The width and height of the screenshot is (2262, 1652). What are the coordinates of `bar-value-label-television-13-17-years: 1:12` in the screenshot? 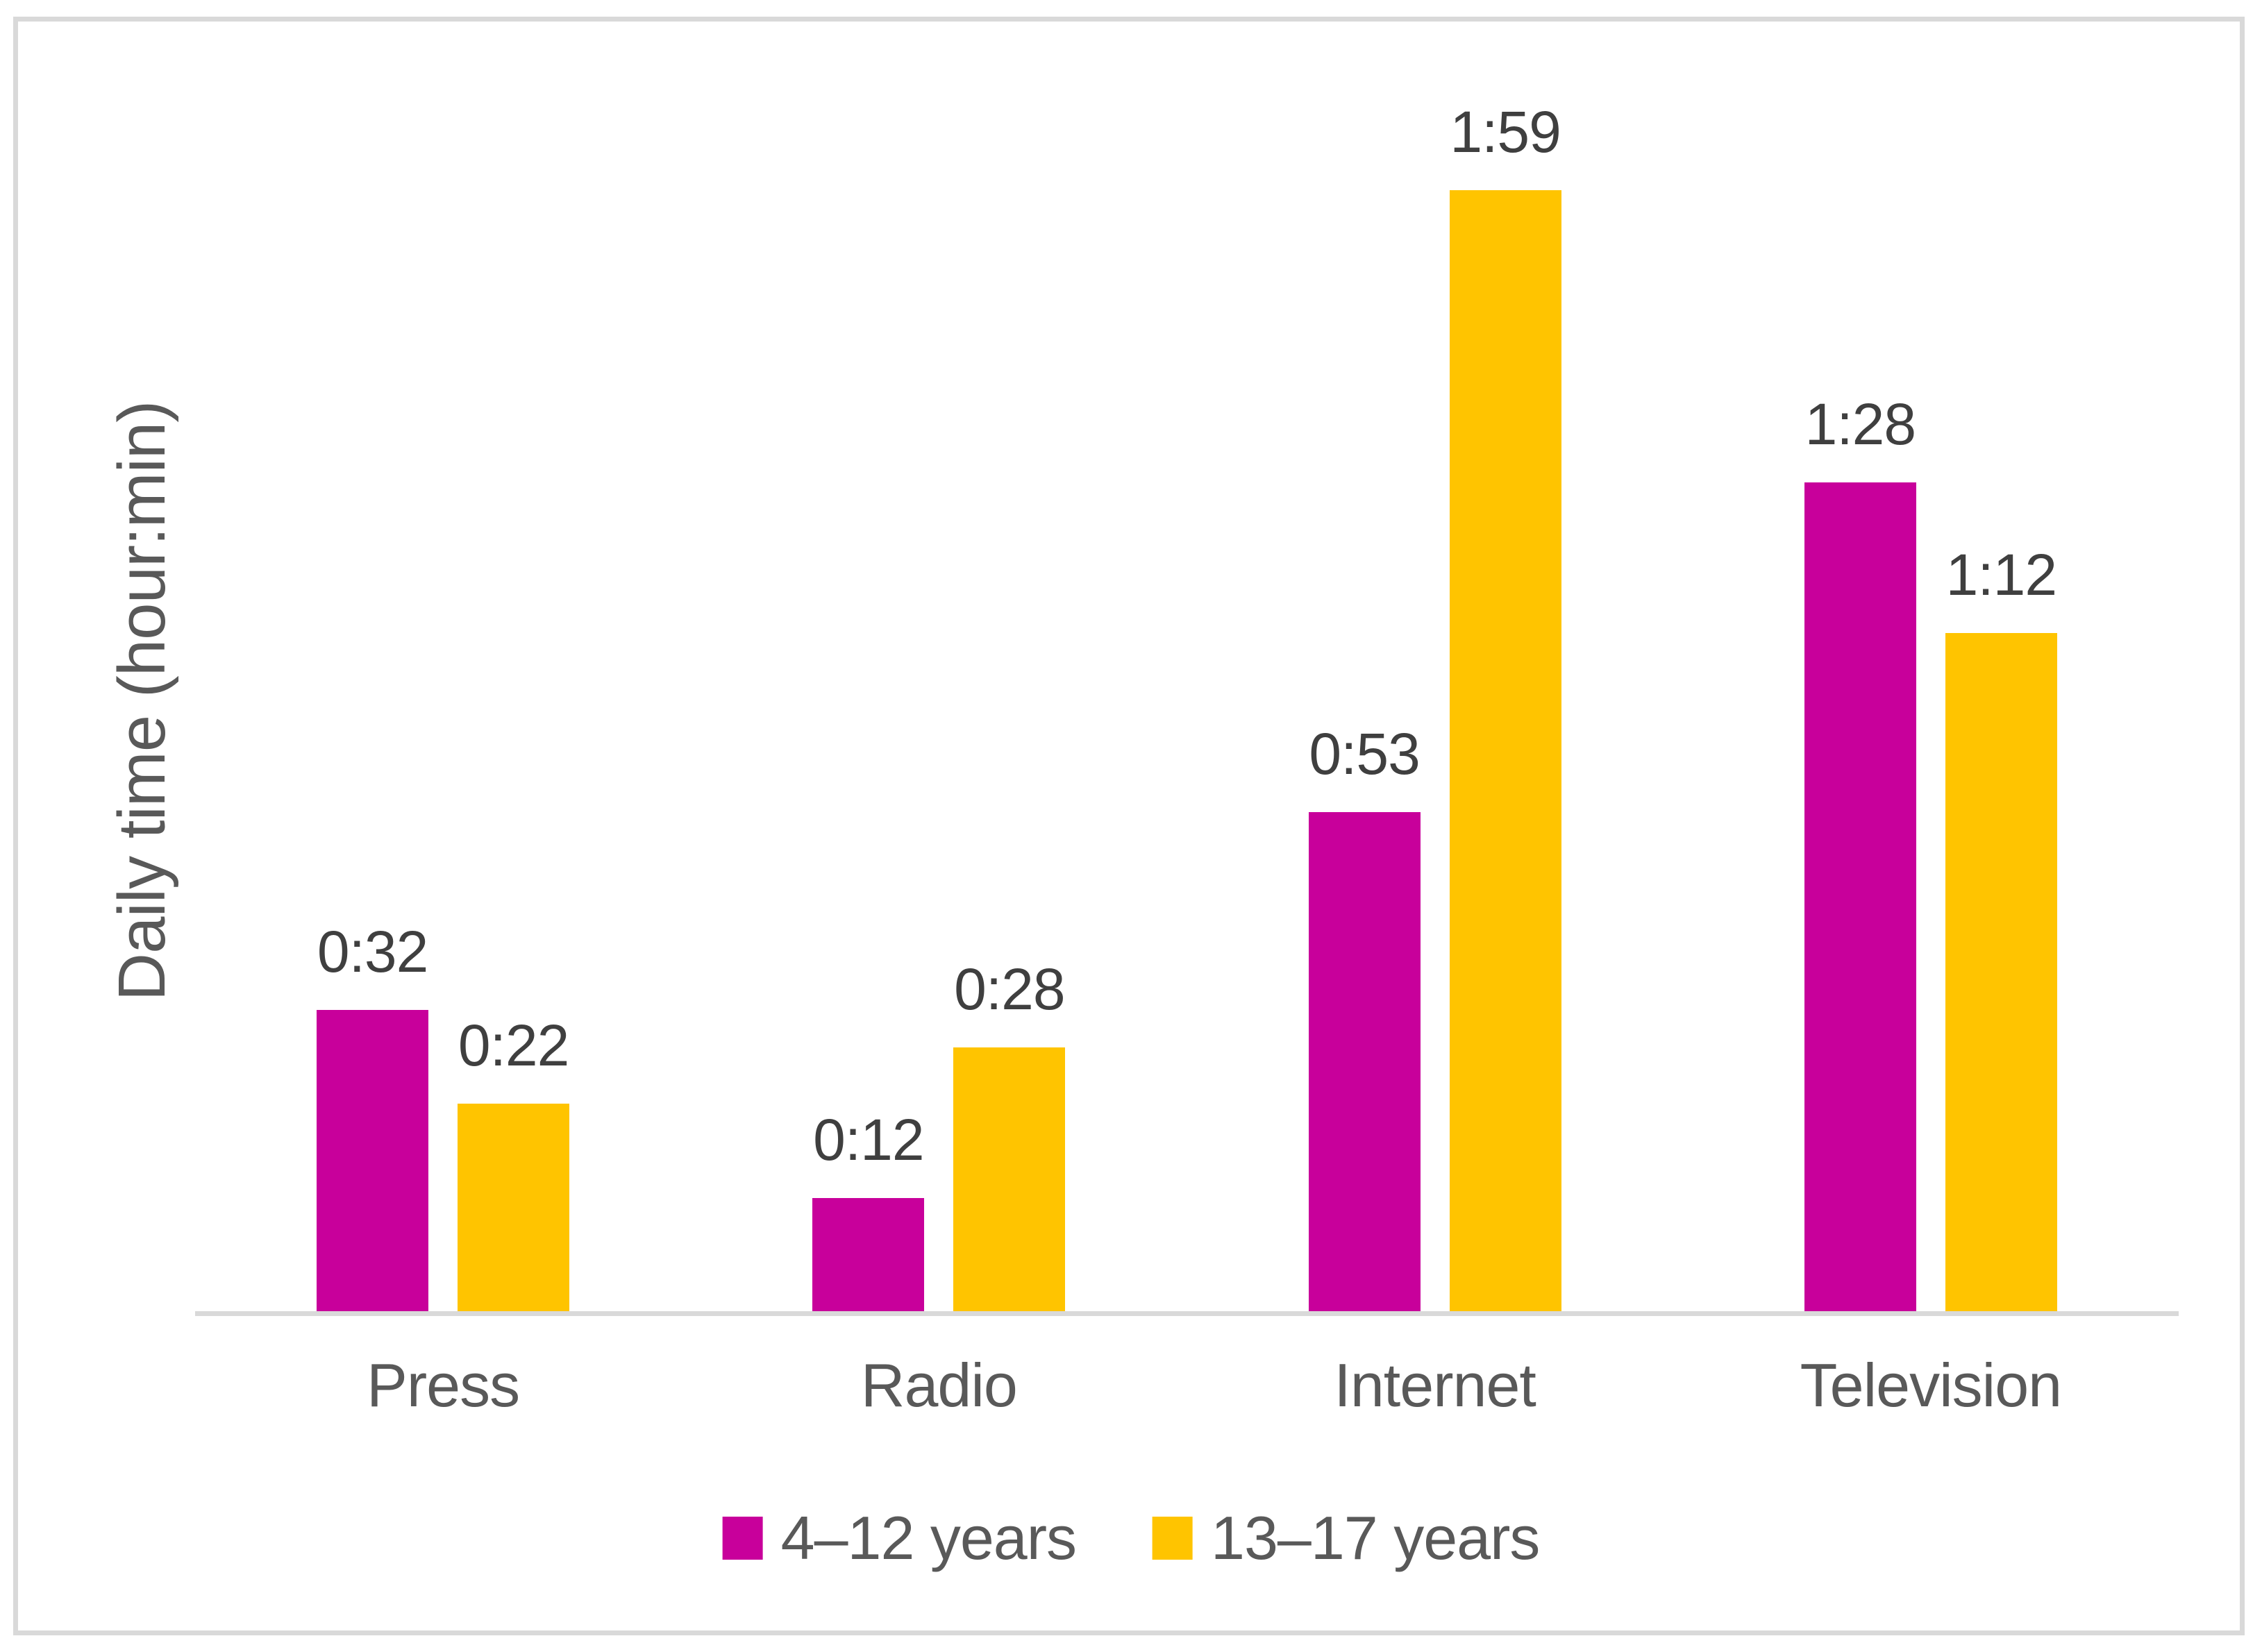 It's located at (2001, 574).